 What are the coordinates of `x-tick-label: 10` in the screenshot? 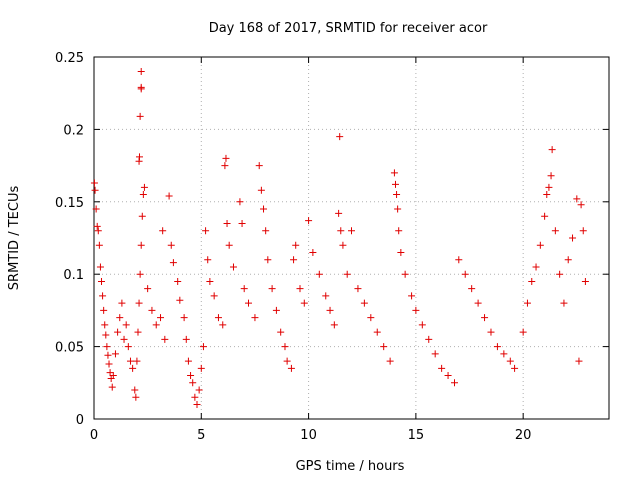 It's located at (308, 435).